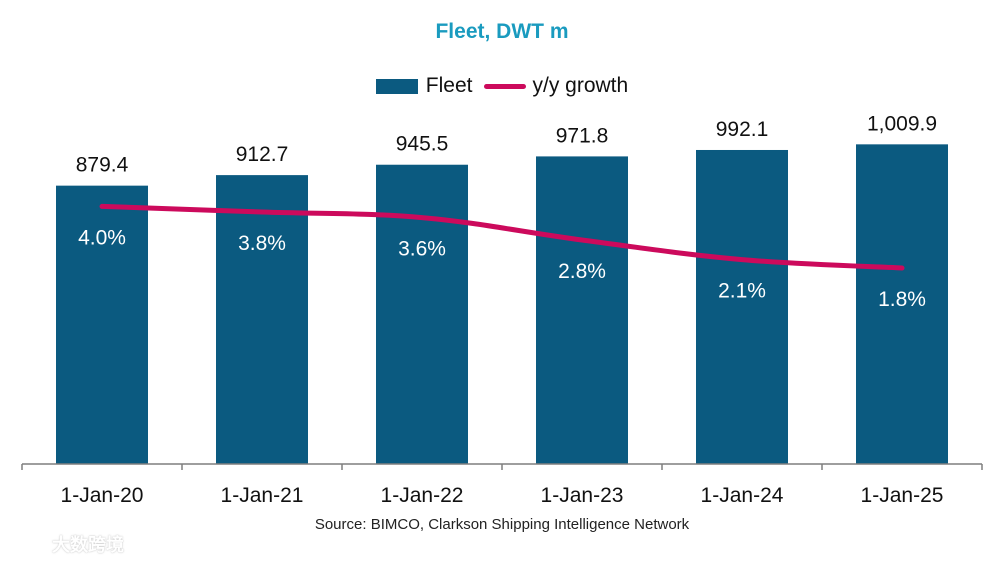 The height and width of the screenshot is (565, 1004). What do you see at coordinates (582, 495) in the screenshot?
I see `x-tick-label-3: 1-Jan-23` at bounding box center [582, 495].